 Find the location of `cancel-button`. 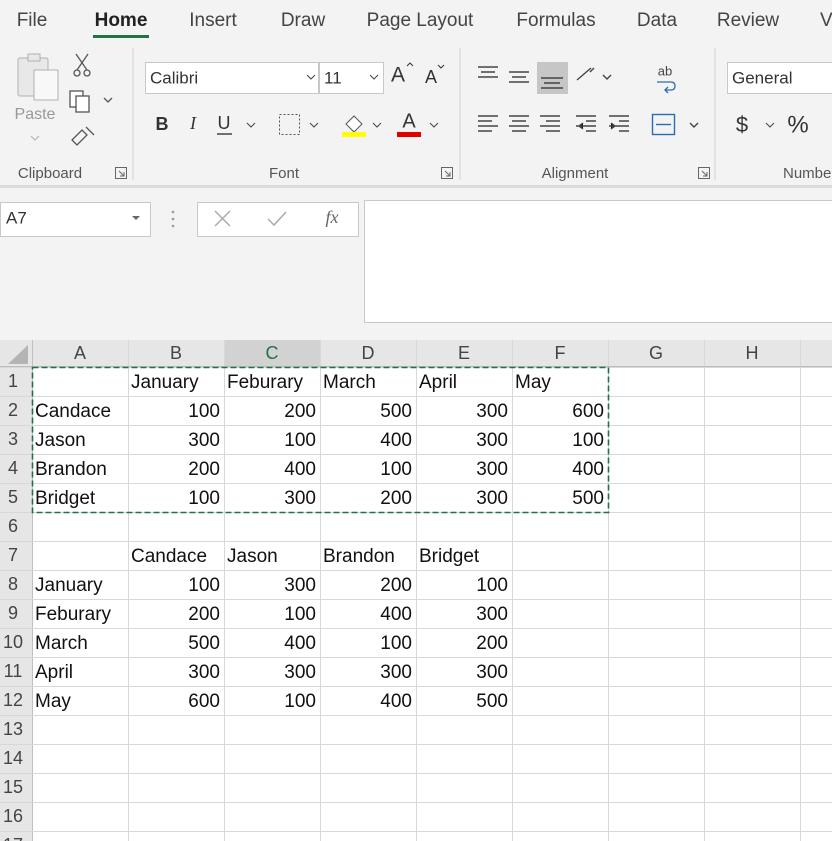

cancel-button is located at coordinates (222, 218).